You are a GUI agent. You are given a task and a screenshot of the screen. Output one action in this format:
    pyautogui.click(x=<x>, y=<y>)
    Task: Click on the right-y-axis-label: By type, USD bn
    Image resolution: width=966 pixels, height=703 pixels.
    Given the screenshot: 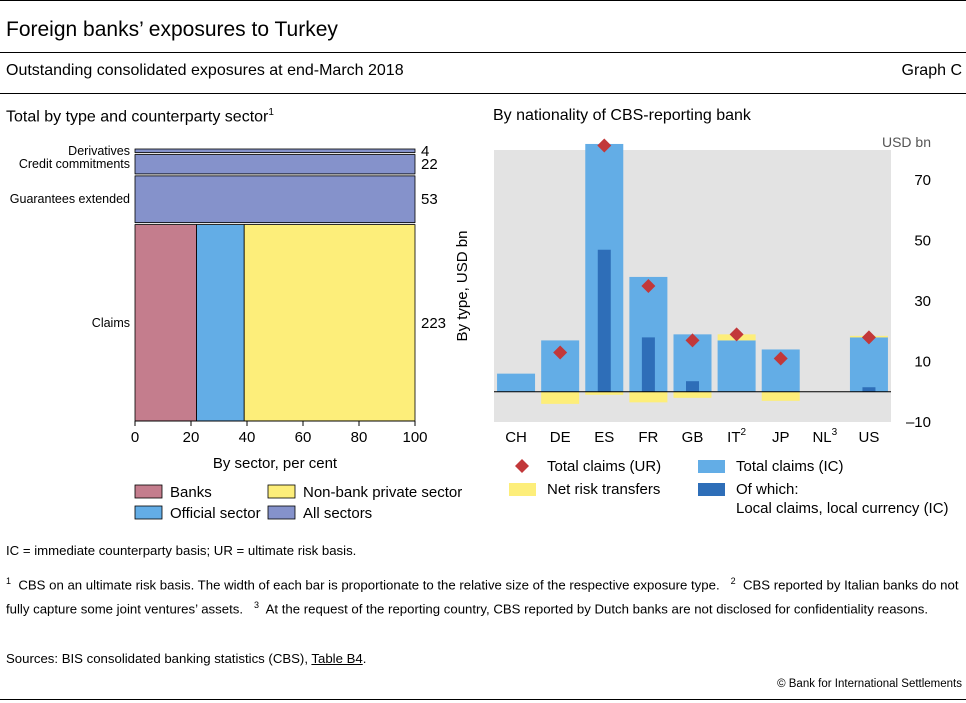 What is the action you would take?
    pyautogui.click(x=462, y=286)
    